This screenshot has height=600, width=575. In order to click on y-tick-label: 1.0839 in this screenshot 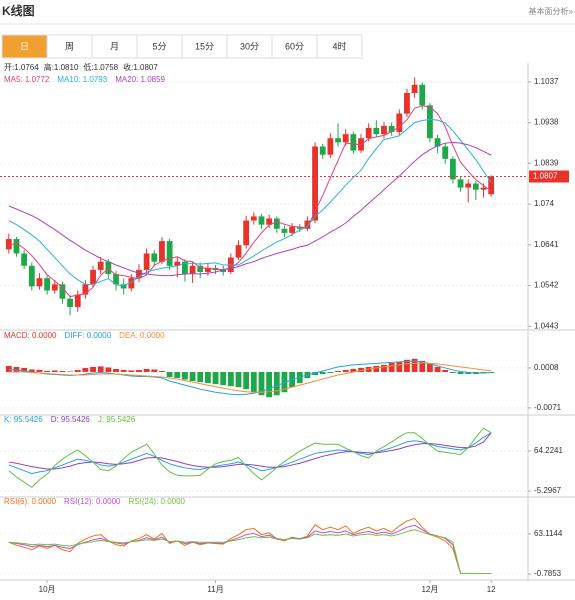, I will do `click(546, 162)`.